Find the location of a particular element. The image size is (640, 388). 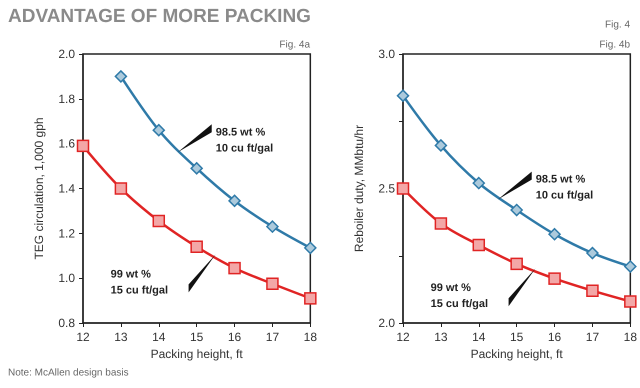

text: Note: McAllen design basis is located at coordinates (68, 373).